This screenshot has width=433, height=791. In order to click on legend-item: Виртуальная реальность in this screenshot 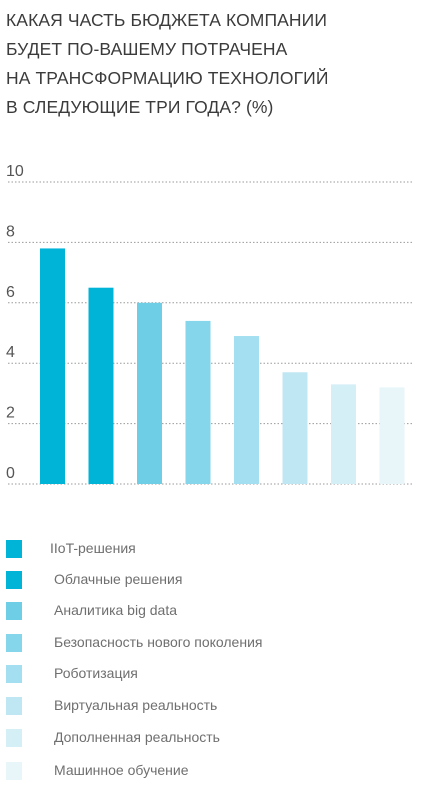, I will do `click(216, 704)`.